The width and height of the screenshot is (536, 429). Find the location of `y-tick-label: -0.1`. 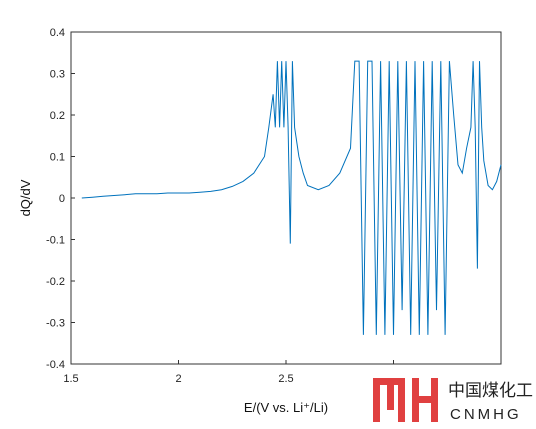

y-tick-label: -0.1 is located at coordinates (55, 241).